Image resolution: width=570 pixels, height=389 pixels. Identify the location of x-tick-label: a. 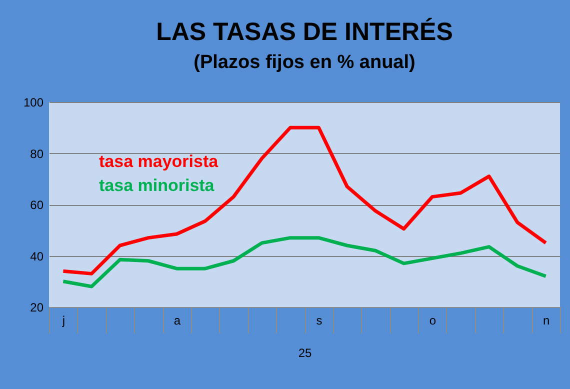
(177, 321).